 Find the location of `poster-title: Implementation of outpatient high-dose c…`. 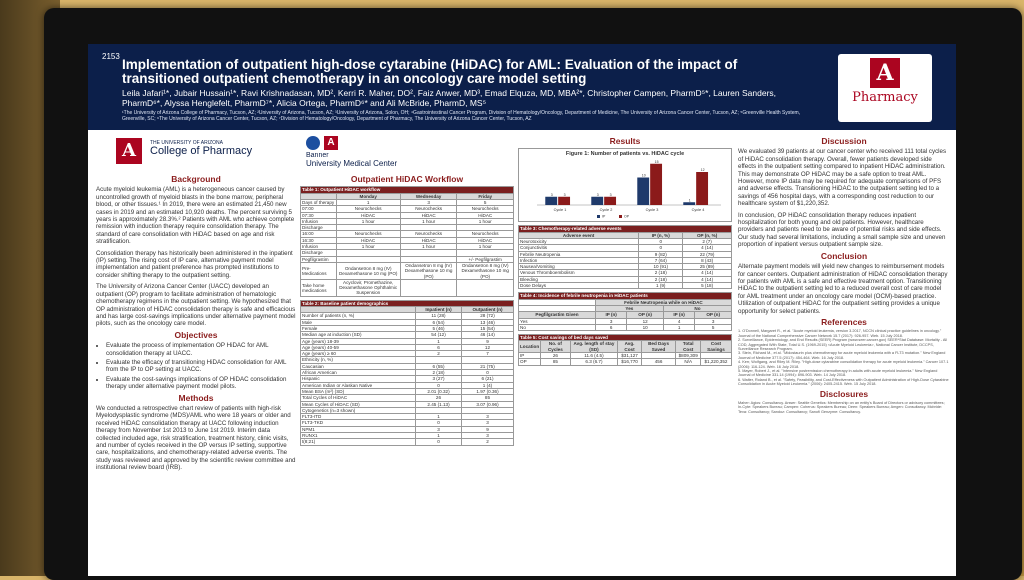

poster-title: Implementation of outpatient high-dose c… is located at coordinates (430, 71).